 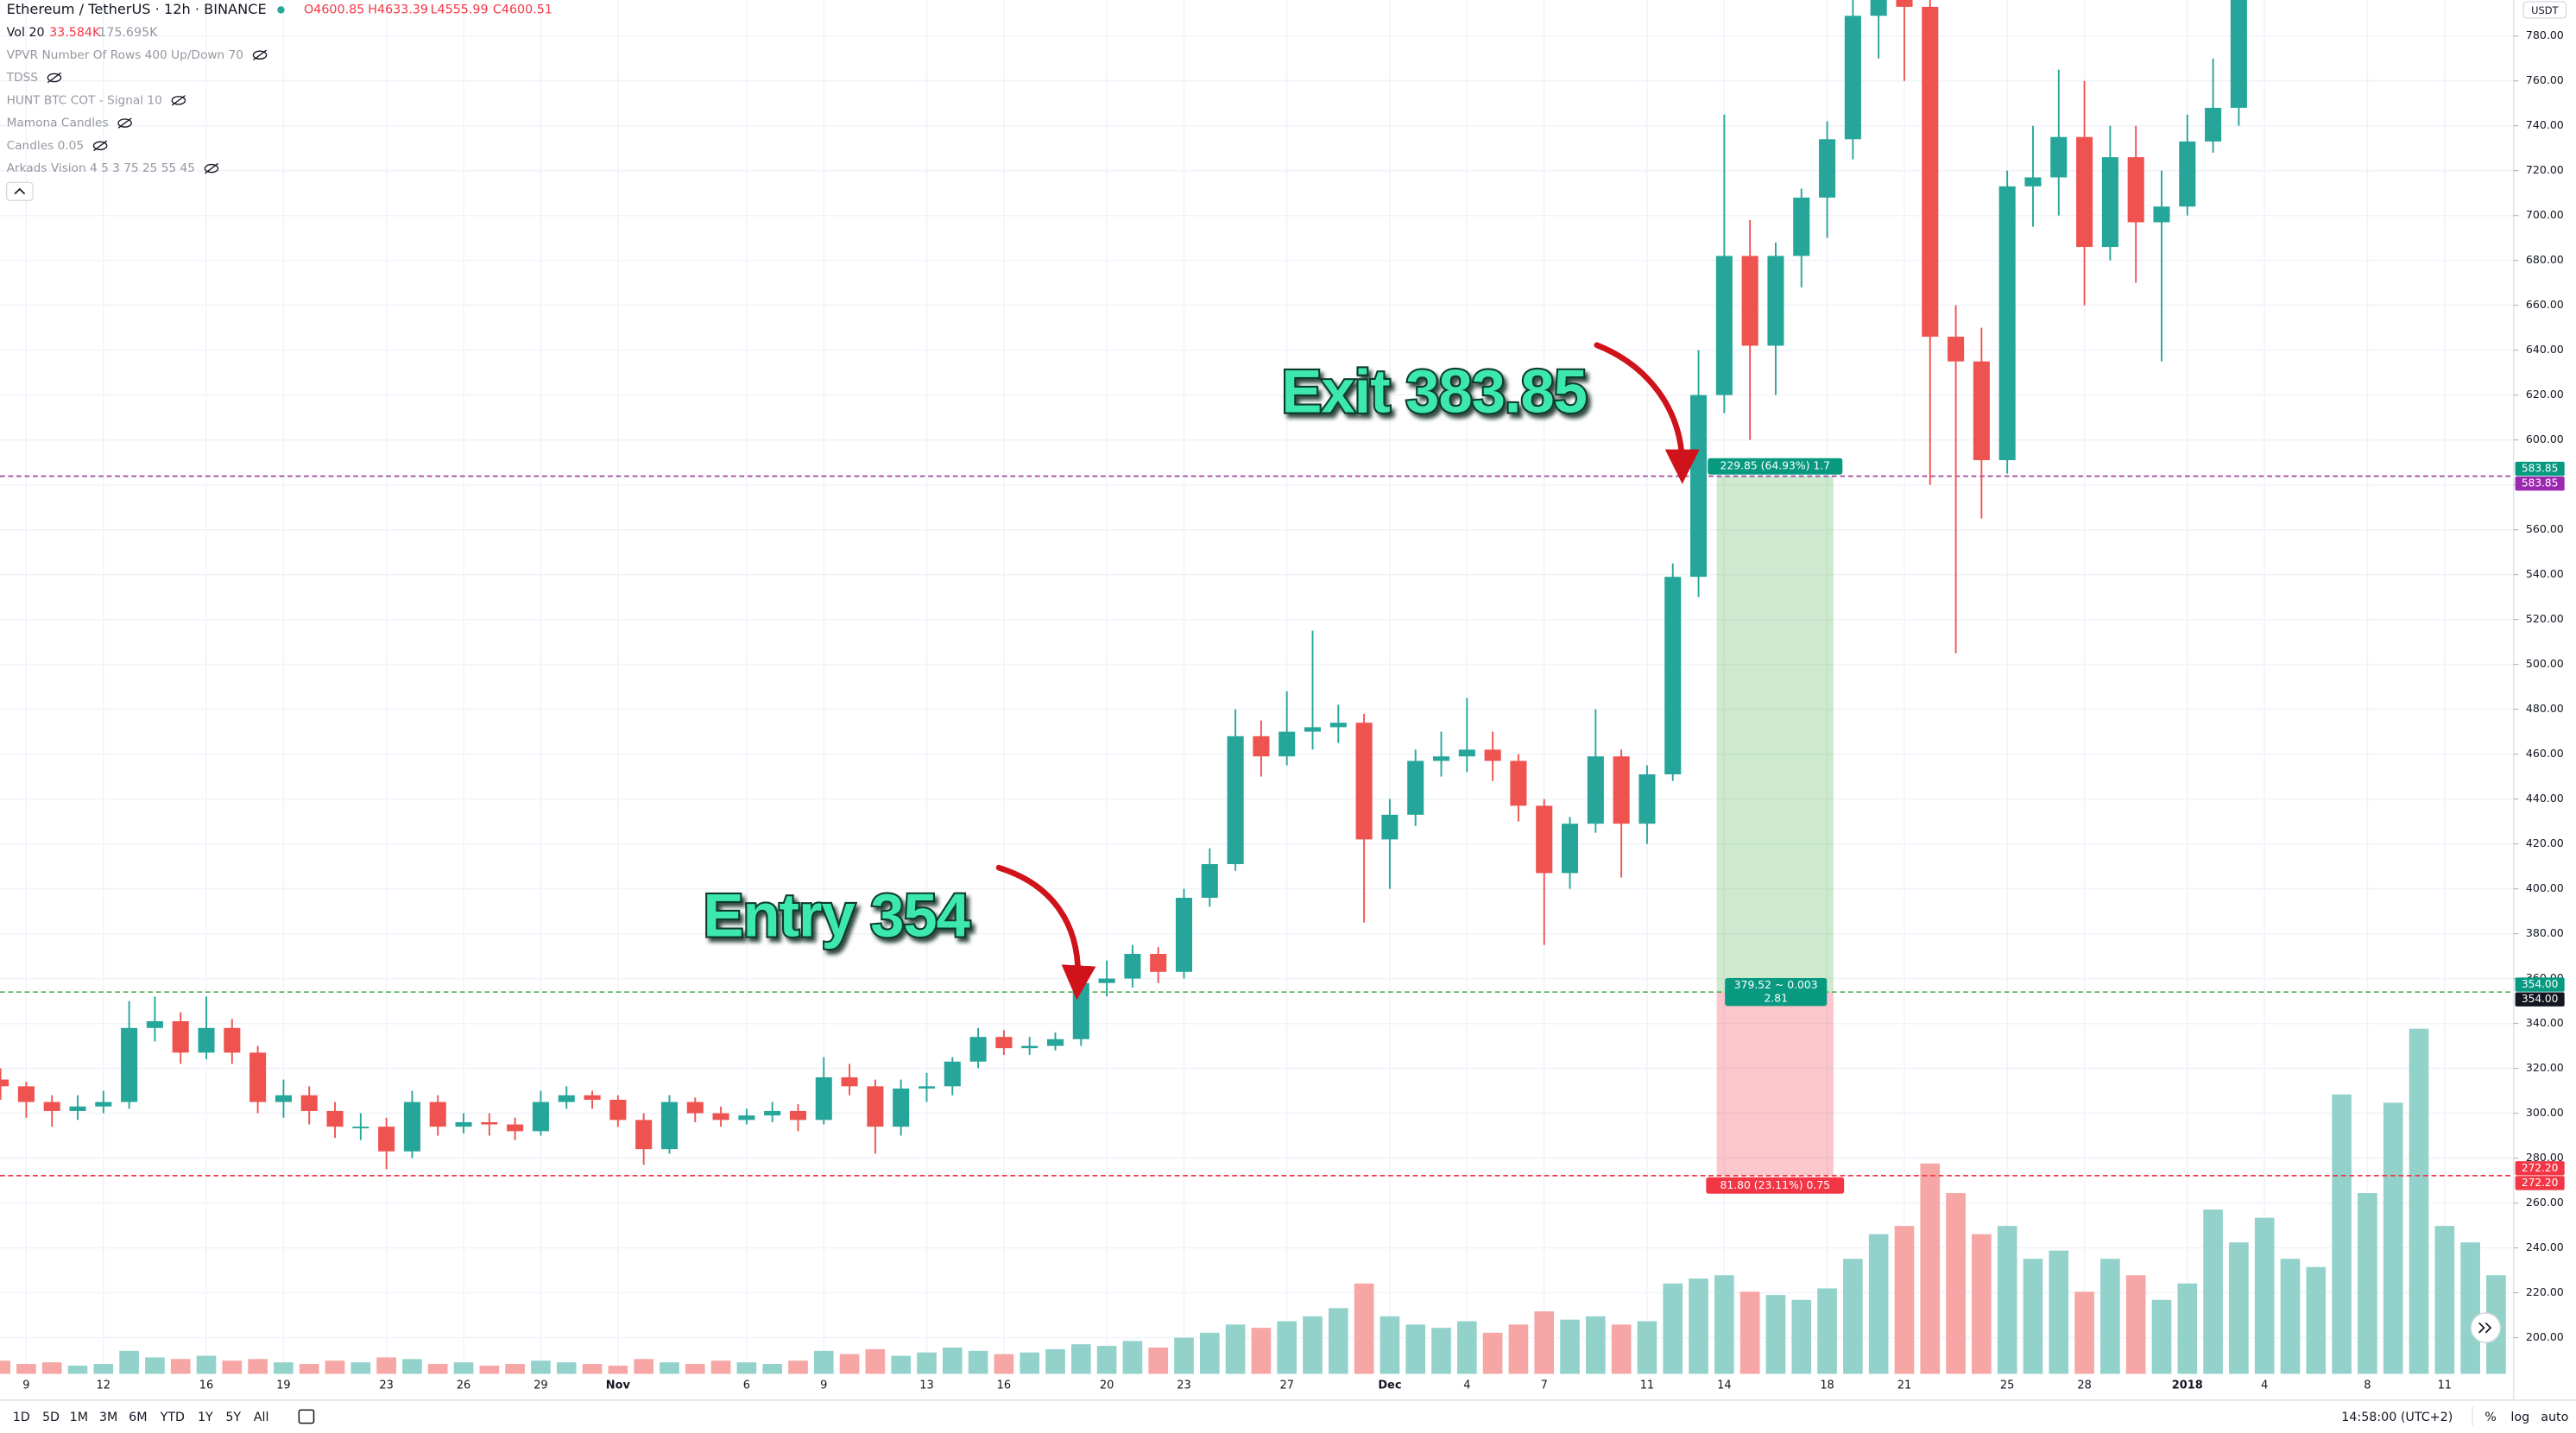 I want to click on x-tick-label: 16, so click(x=1004, y=1385).